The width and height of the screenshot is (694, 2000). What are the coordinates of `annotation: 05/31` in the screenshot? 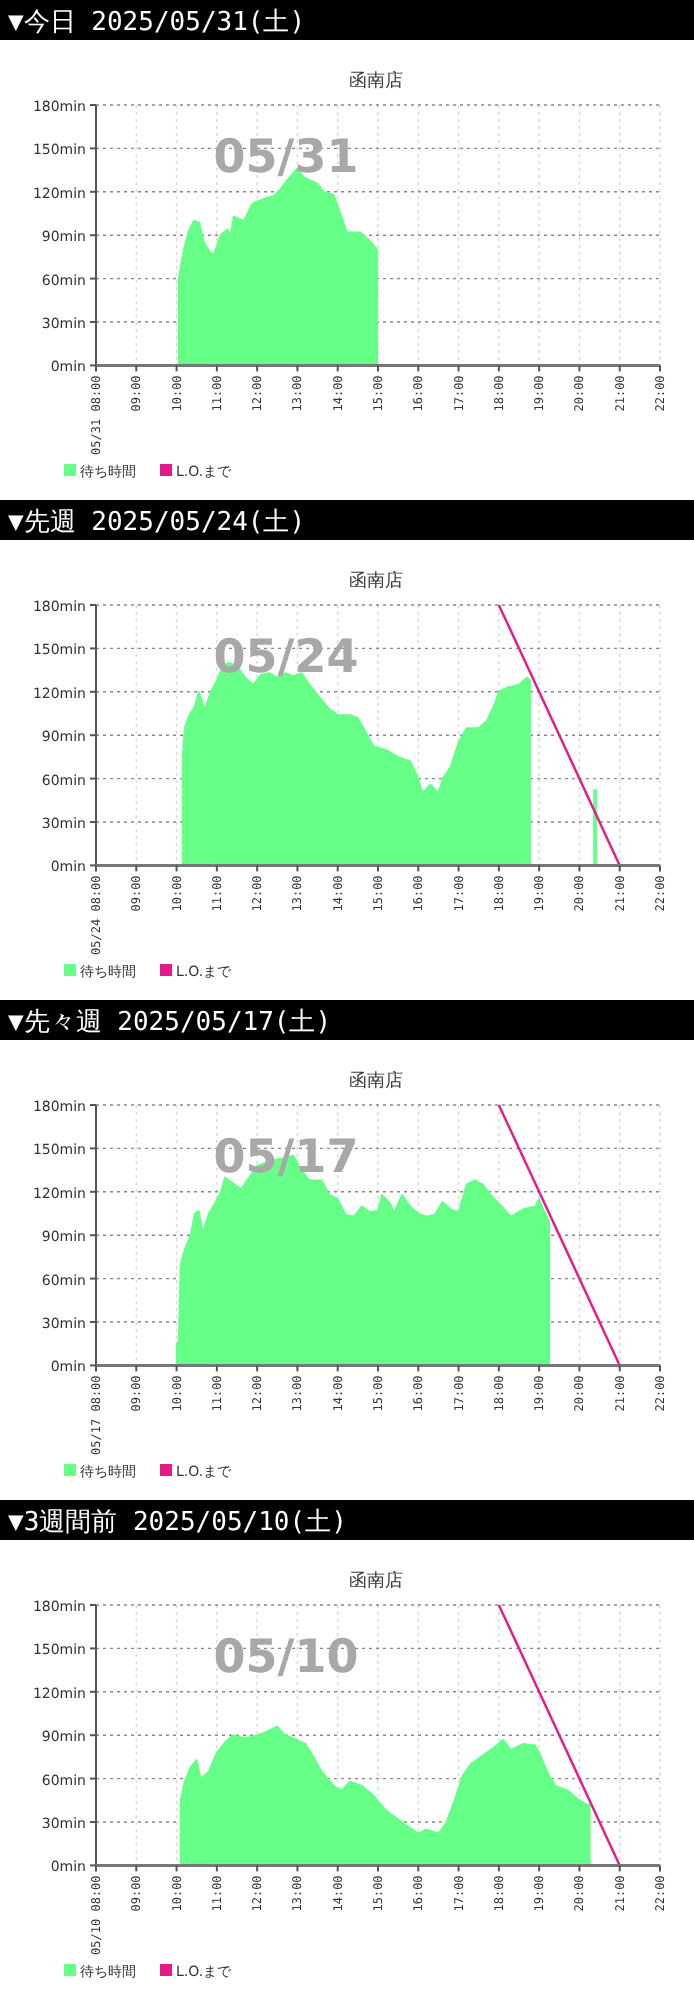 It's located at (286, 158).